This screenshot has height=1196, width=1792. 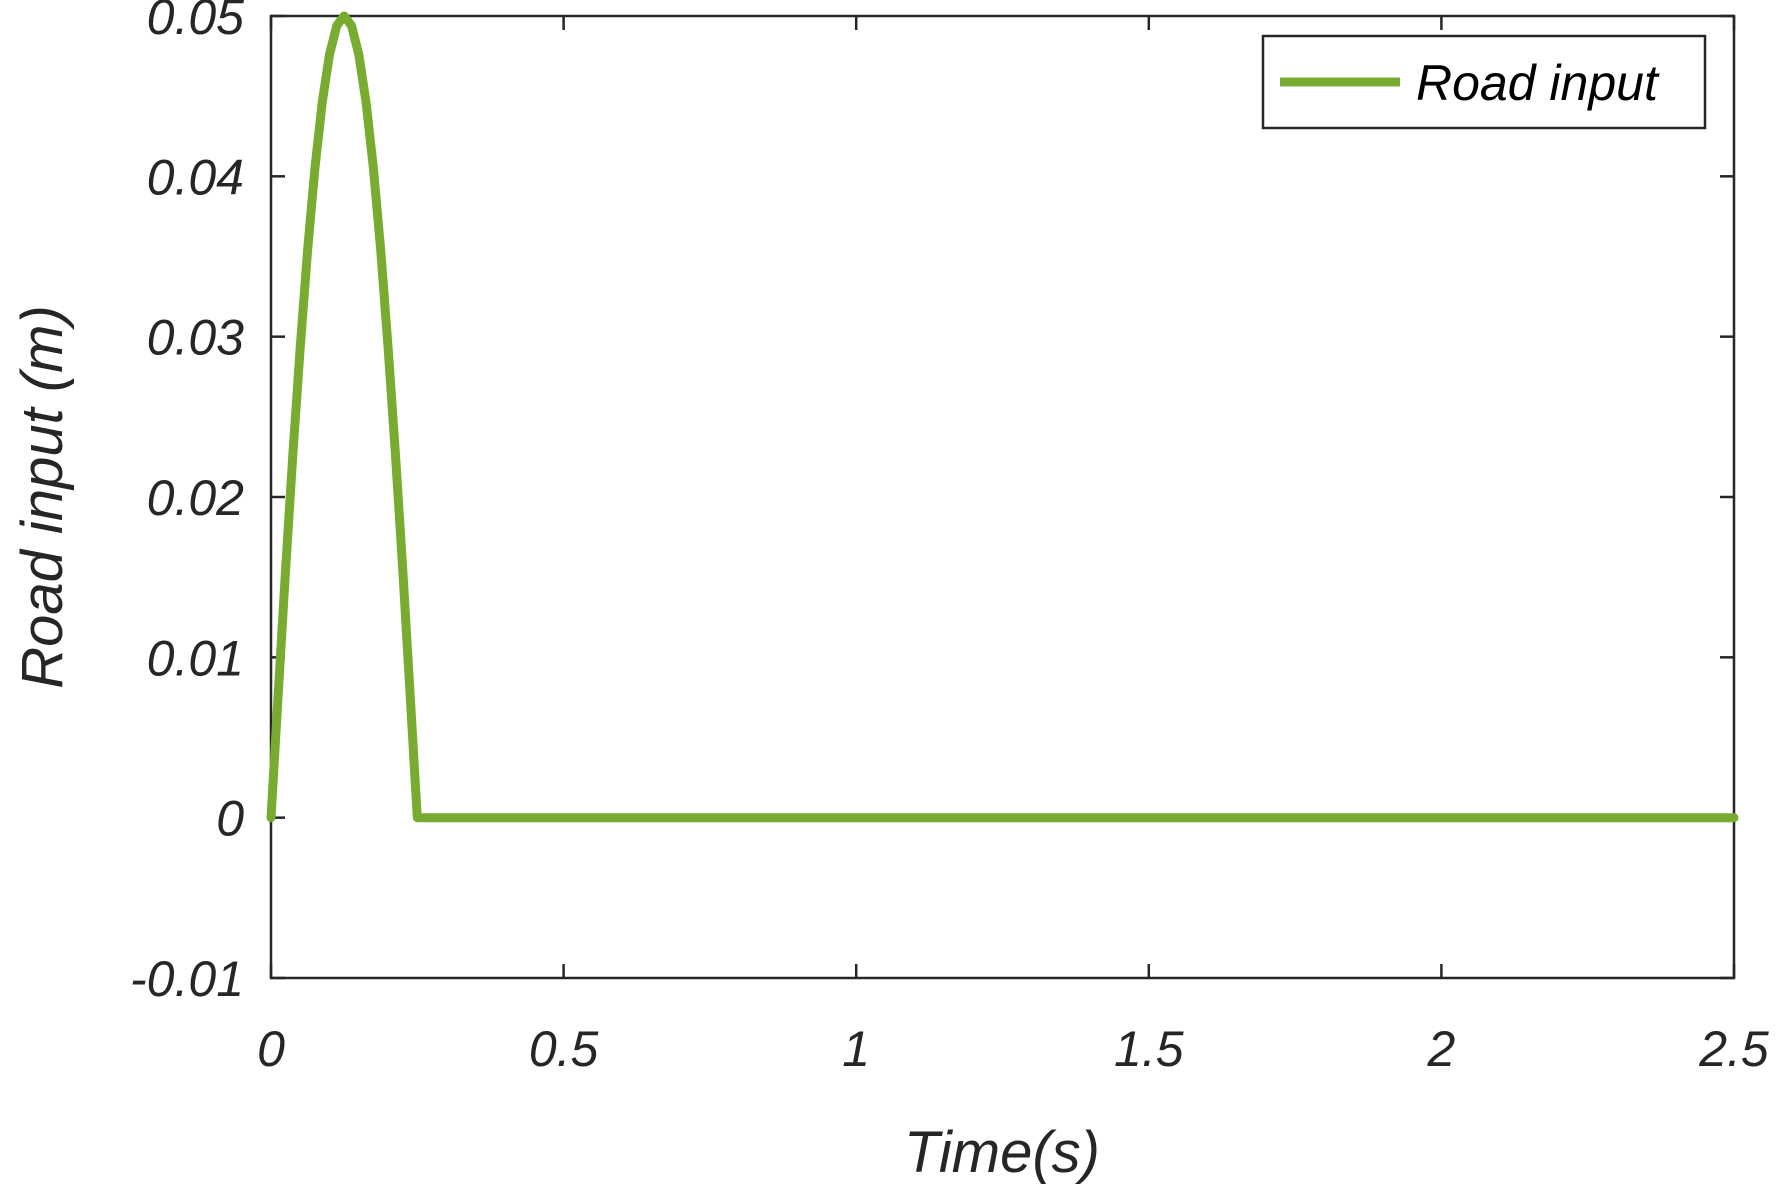 I want to click on y-tick-label-6: 0.05, so click(x=196, y=22).